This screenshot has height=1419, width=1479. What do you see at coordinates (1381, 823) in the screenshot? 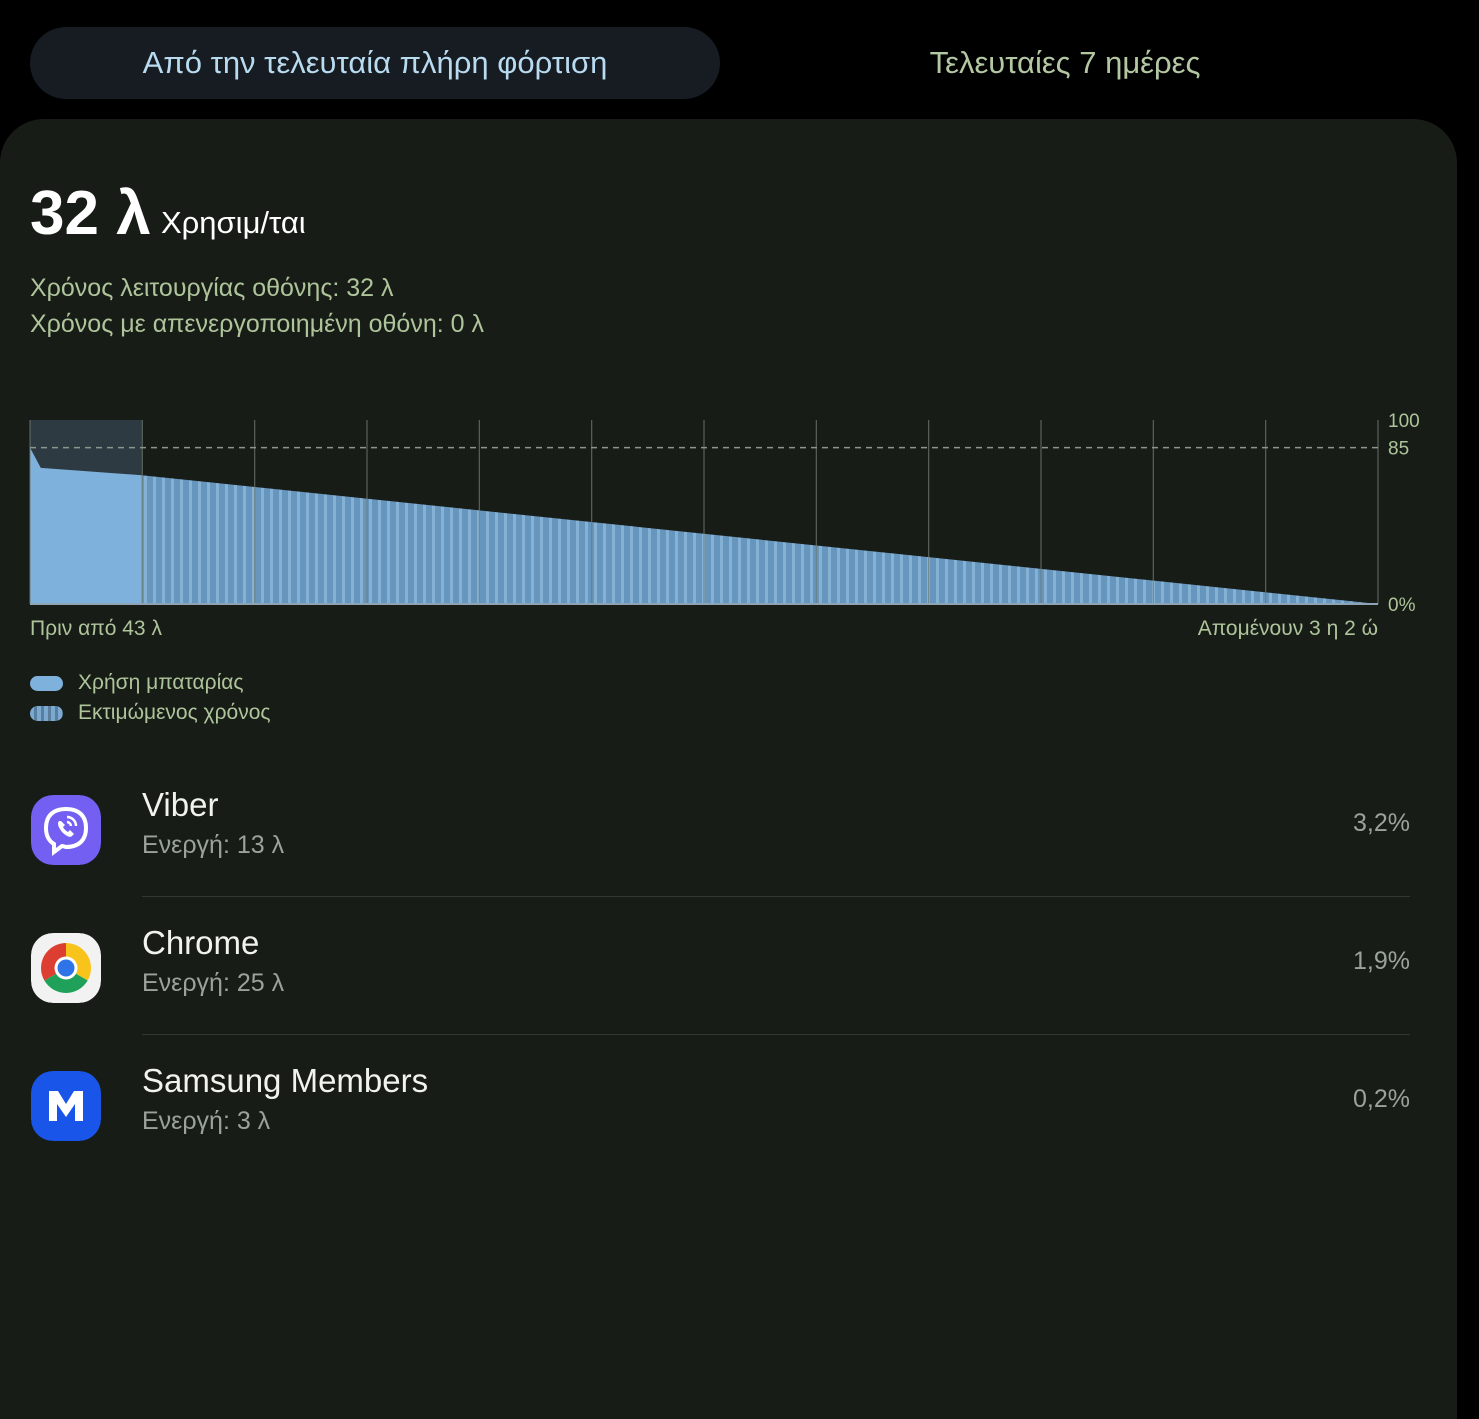
I see `app-usage-percent: 3,2%` at bounding box center [1381, 823].